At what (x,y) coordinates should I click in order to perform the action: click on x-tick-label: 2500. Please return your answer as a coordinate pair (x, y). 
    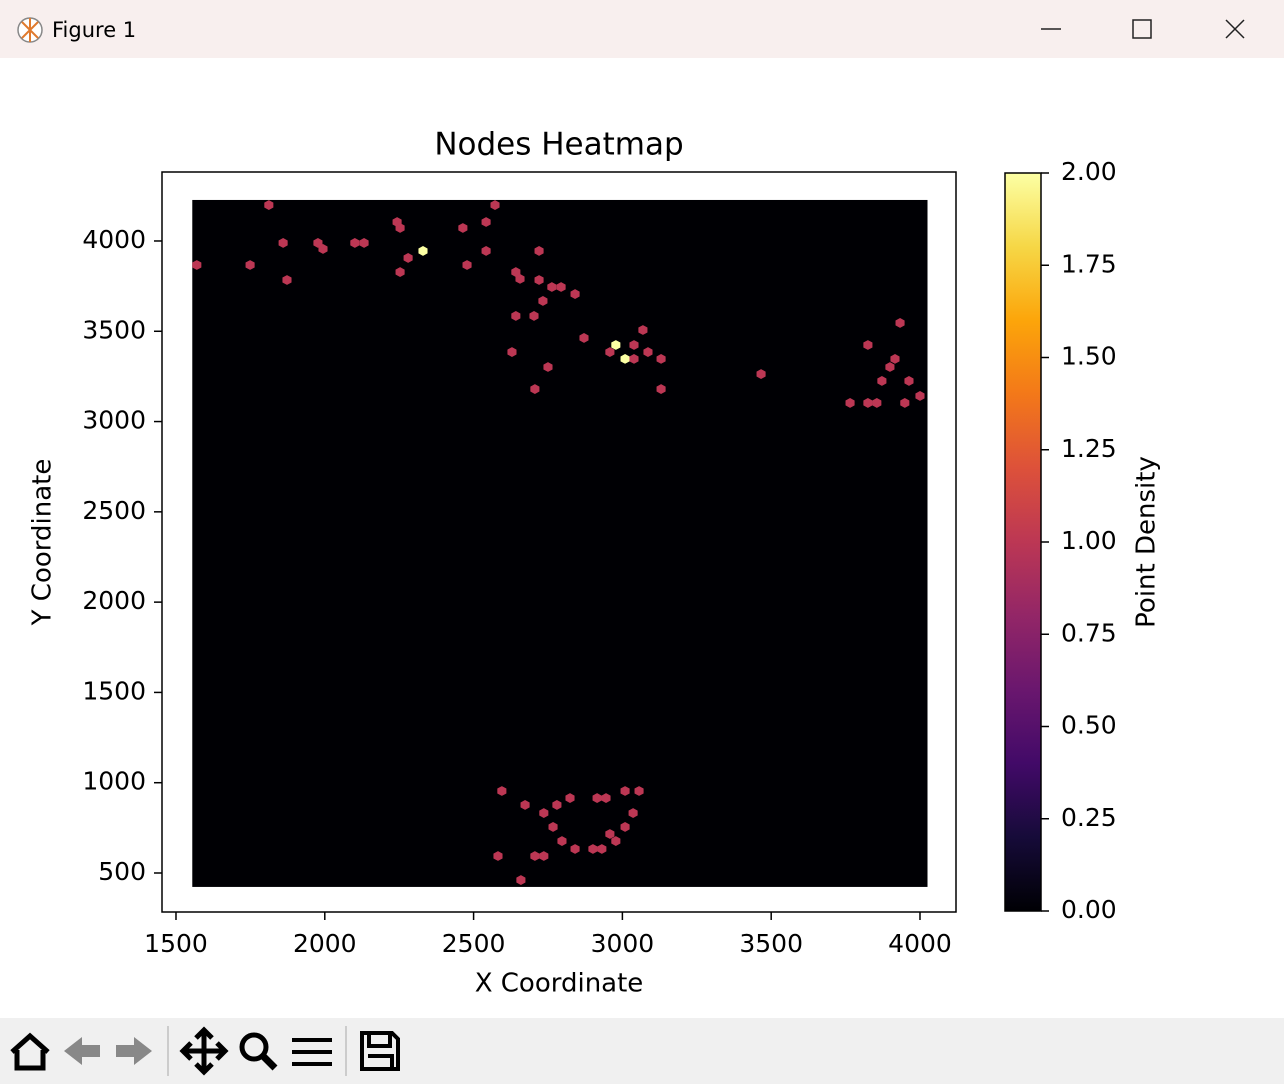
    Looking at the image, I should click on (474, 943).